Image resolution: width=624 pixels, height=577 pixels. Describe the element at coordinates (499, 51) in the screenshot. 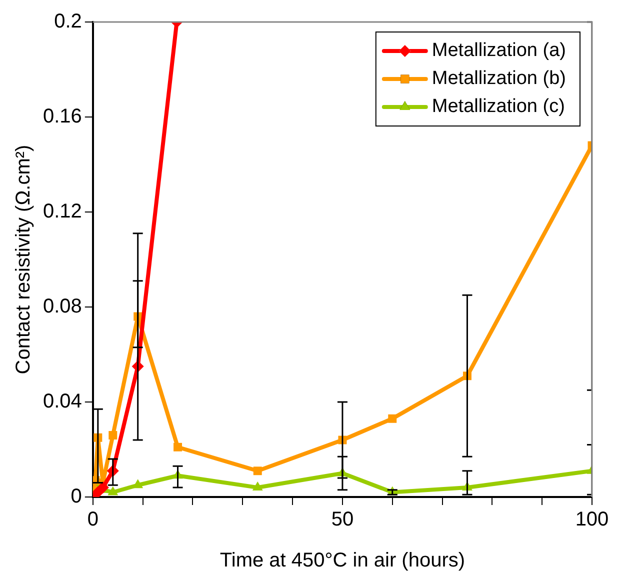

I see `legend-label: Metallization (a)` at that location.